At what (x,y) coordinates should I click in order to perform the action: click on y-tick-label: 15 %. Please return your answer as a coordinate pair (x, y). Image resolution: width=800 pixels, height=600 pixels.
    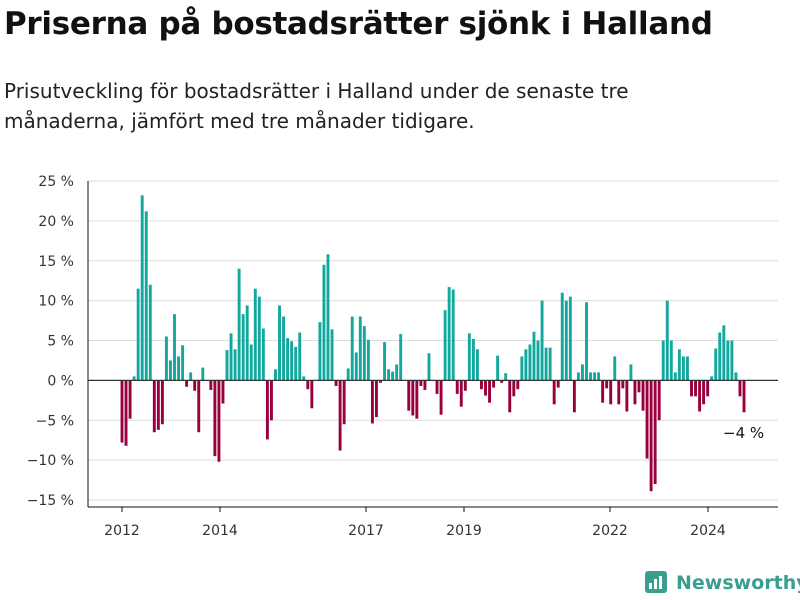
    Looking at the image, I should click on (56, 262).